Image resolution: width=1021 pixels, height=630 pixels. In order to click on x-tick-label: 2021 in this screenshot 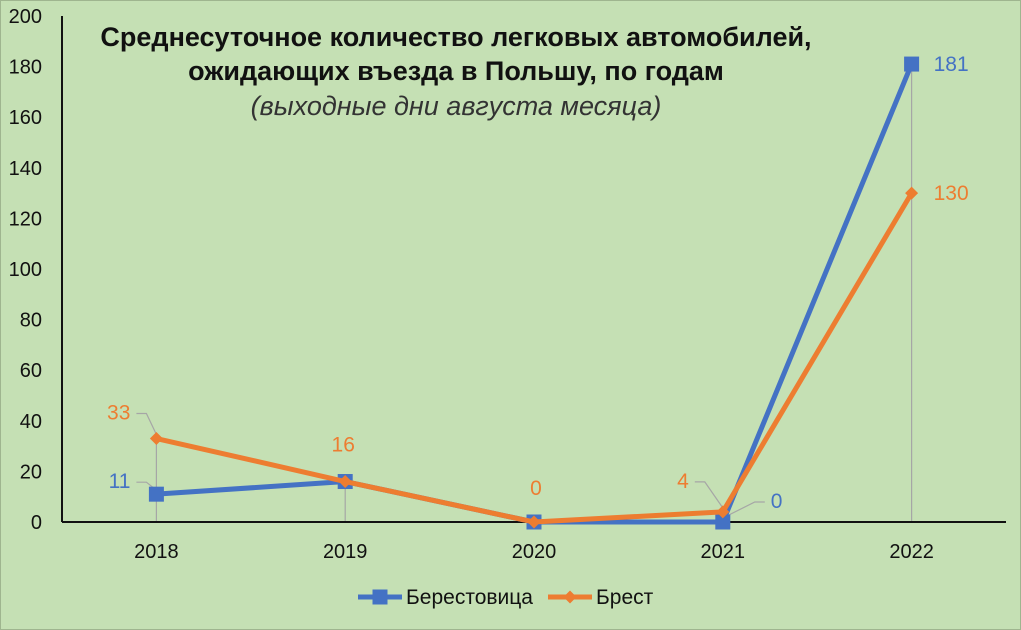, I will do `click(723, 552)`.